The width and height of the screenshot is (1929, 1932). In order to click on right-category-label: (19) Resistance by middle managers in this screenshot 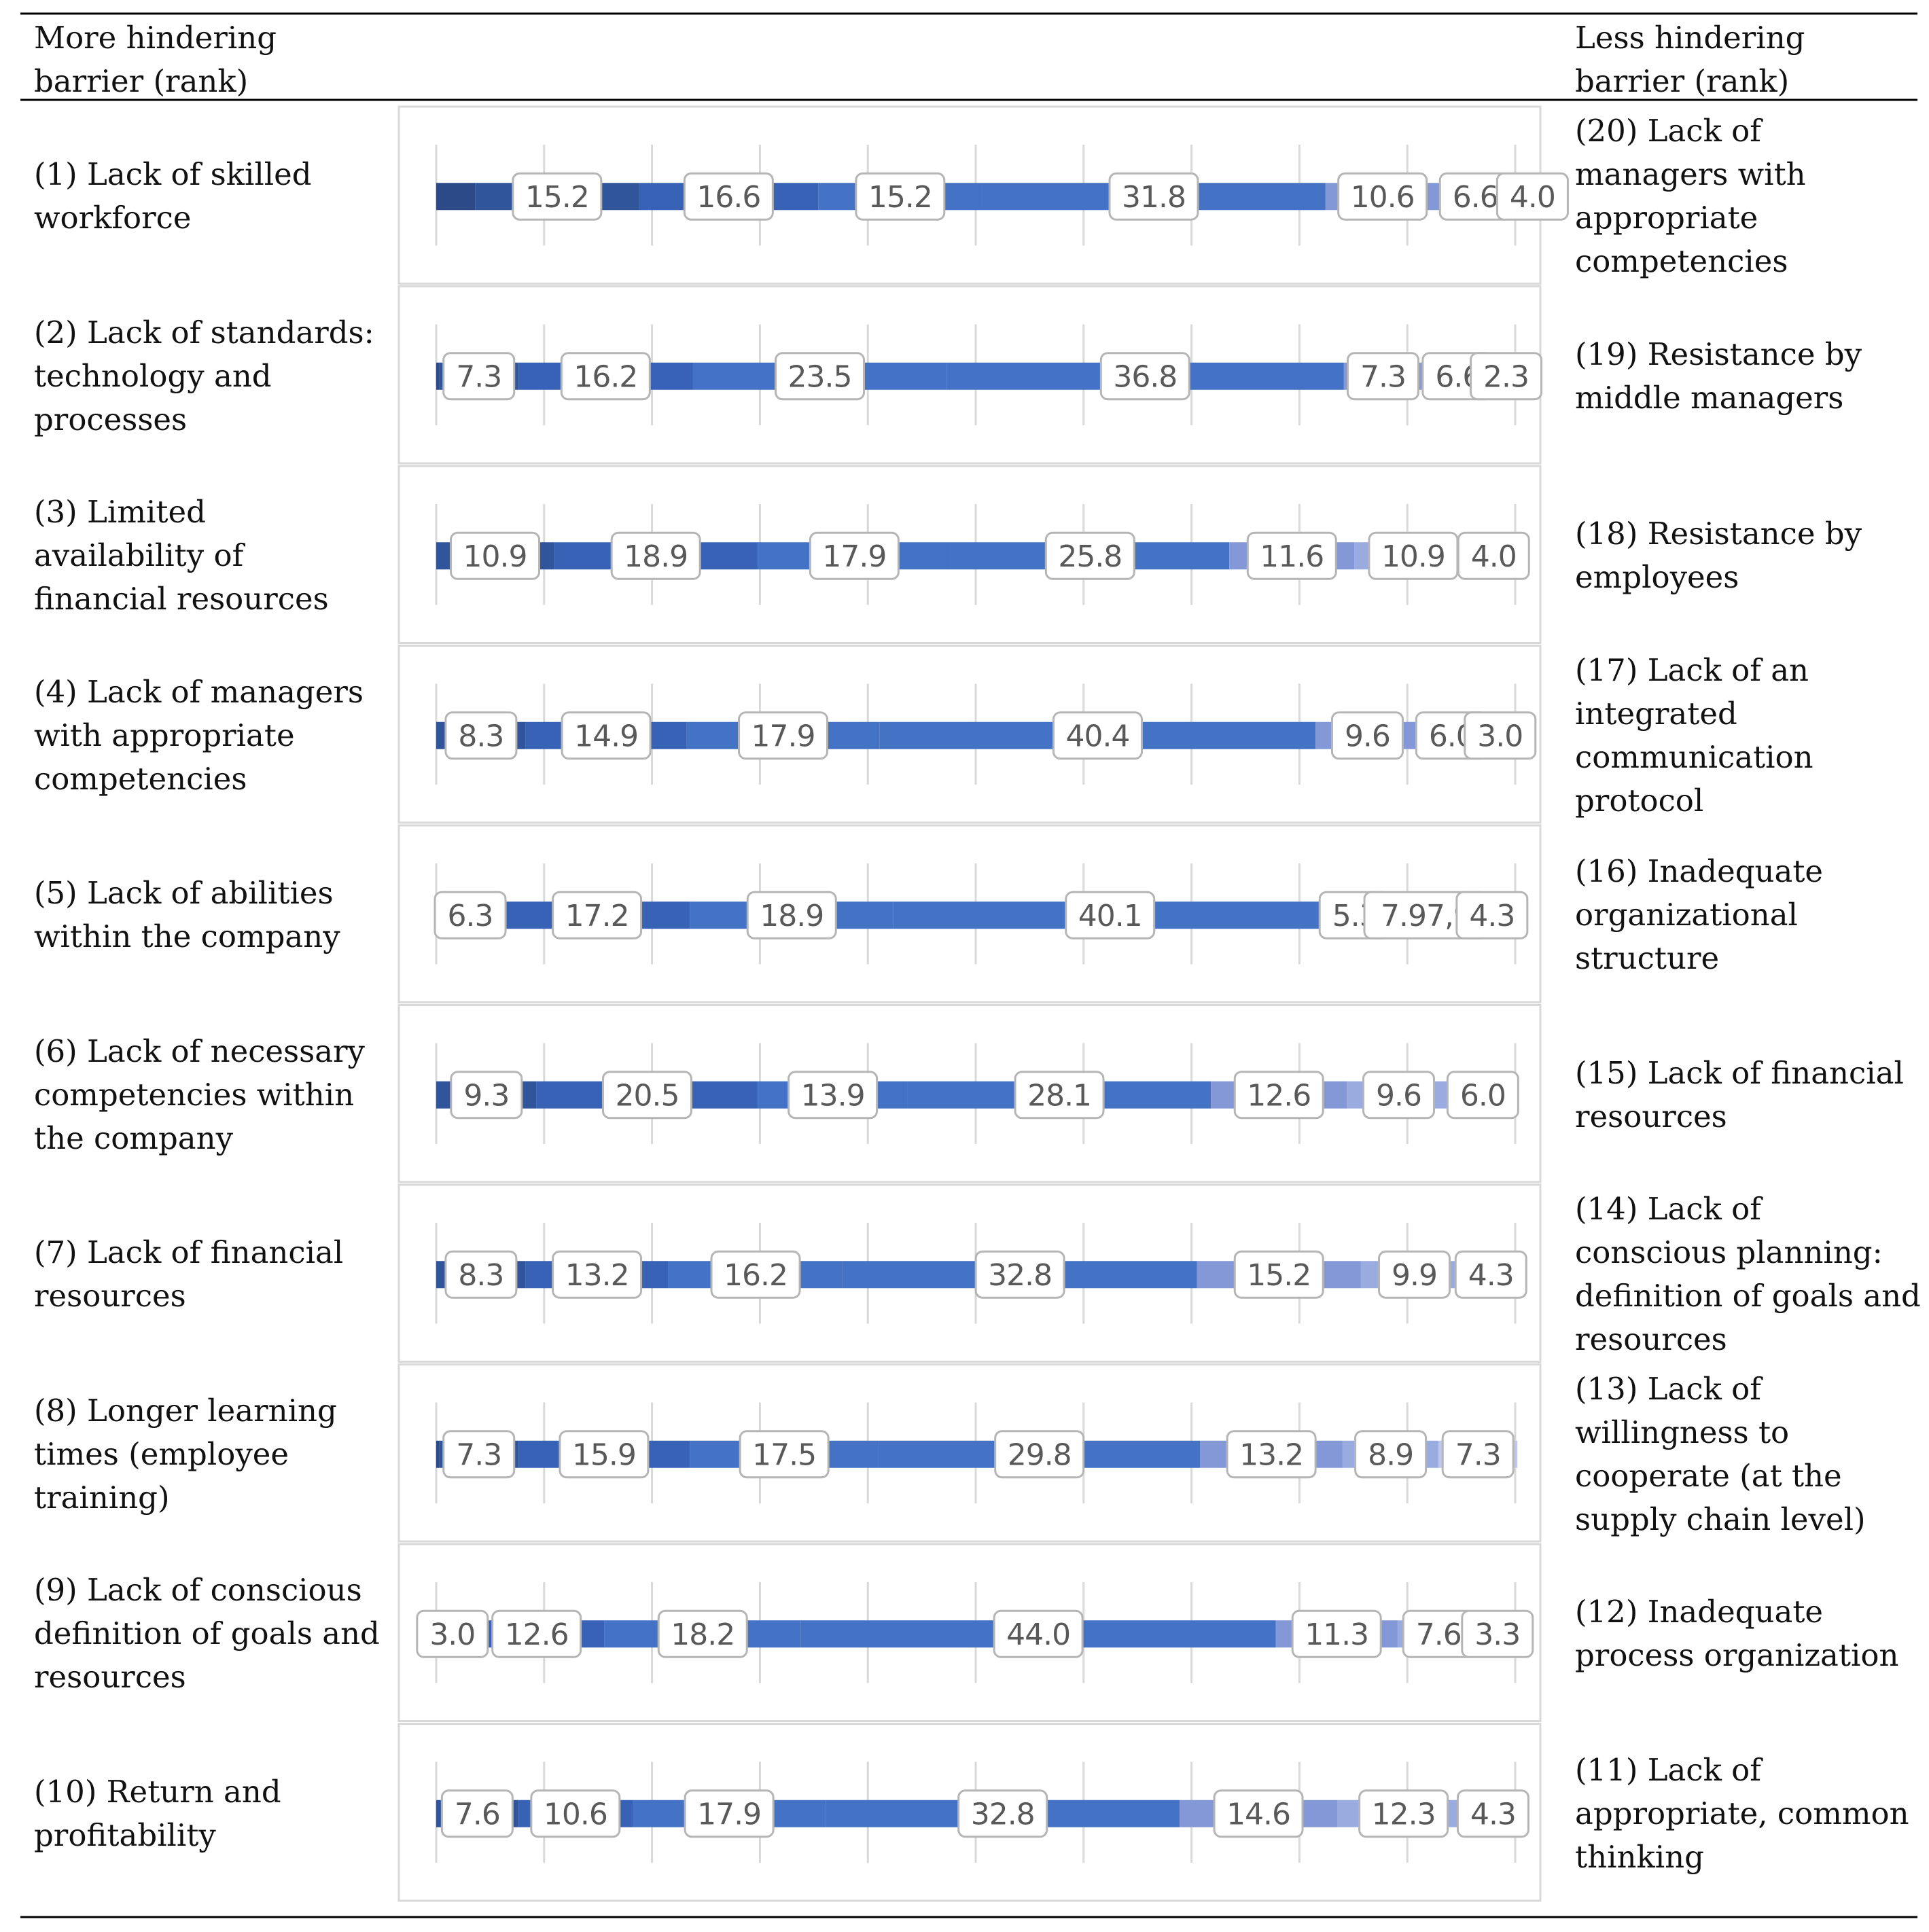, I will do `click(1718, 376)`.